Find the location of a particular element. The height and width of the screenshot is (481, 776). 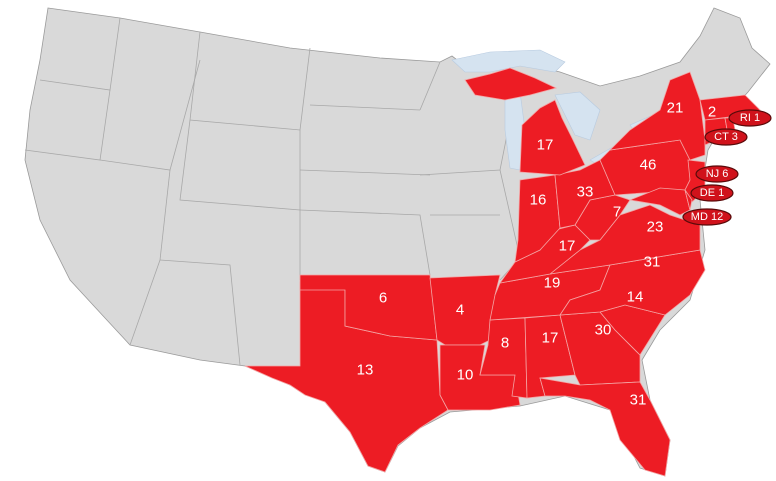

state-nc is located at coordinates (632, 282).